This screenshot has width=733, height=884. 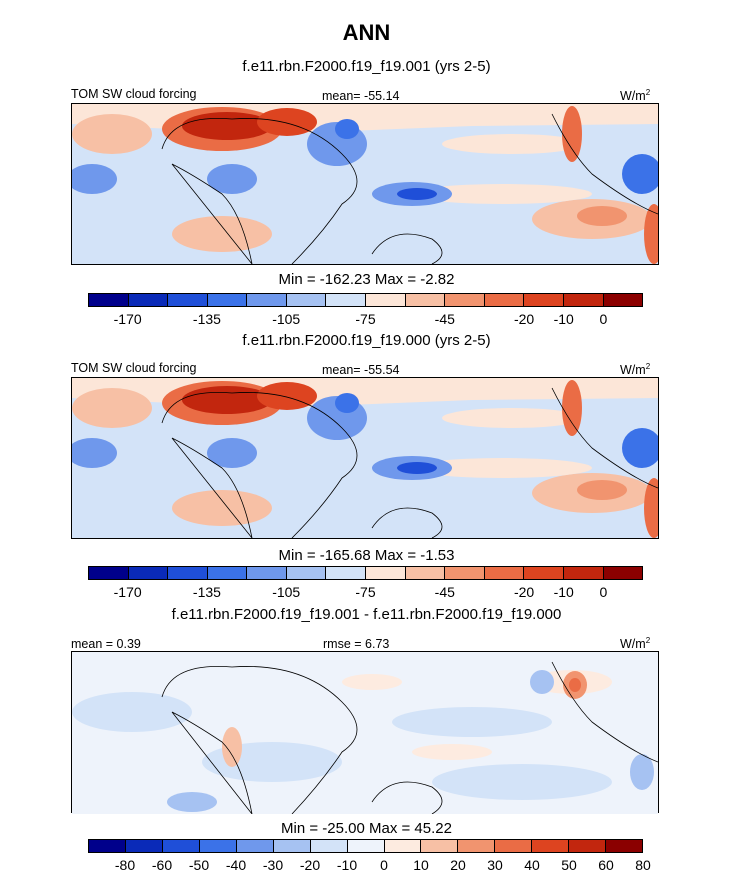 I want to click on figure-title: ANN, so click(x=366, y=32).